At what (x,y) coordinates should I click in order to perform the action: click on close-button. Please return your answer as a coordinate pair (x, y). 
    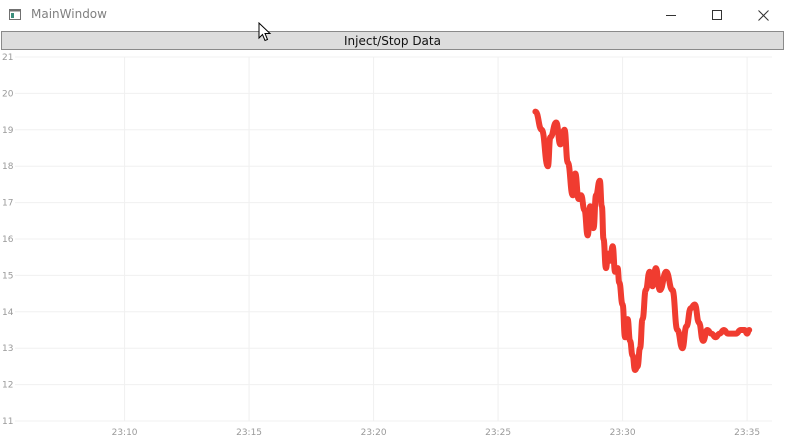
    Looking at the image, I should click on (763, 15).